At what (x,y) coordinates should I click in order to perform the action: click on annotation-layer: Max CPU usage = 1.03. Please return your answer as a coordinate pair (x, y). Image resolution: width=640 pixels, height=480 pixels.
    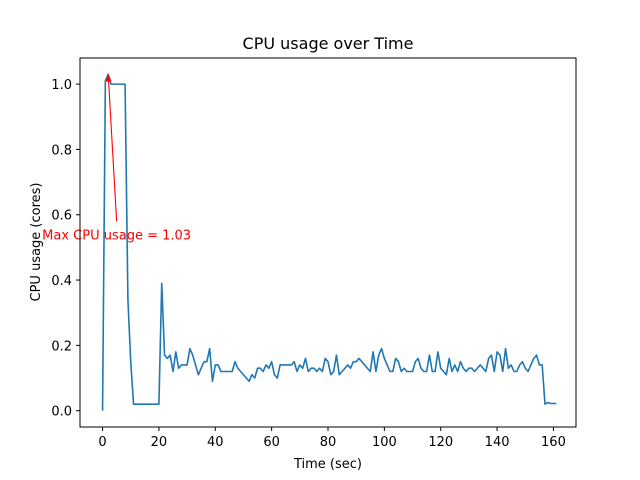
    Looking at the image, I should click on (116, 158).